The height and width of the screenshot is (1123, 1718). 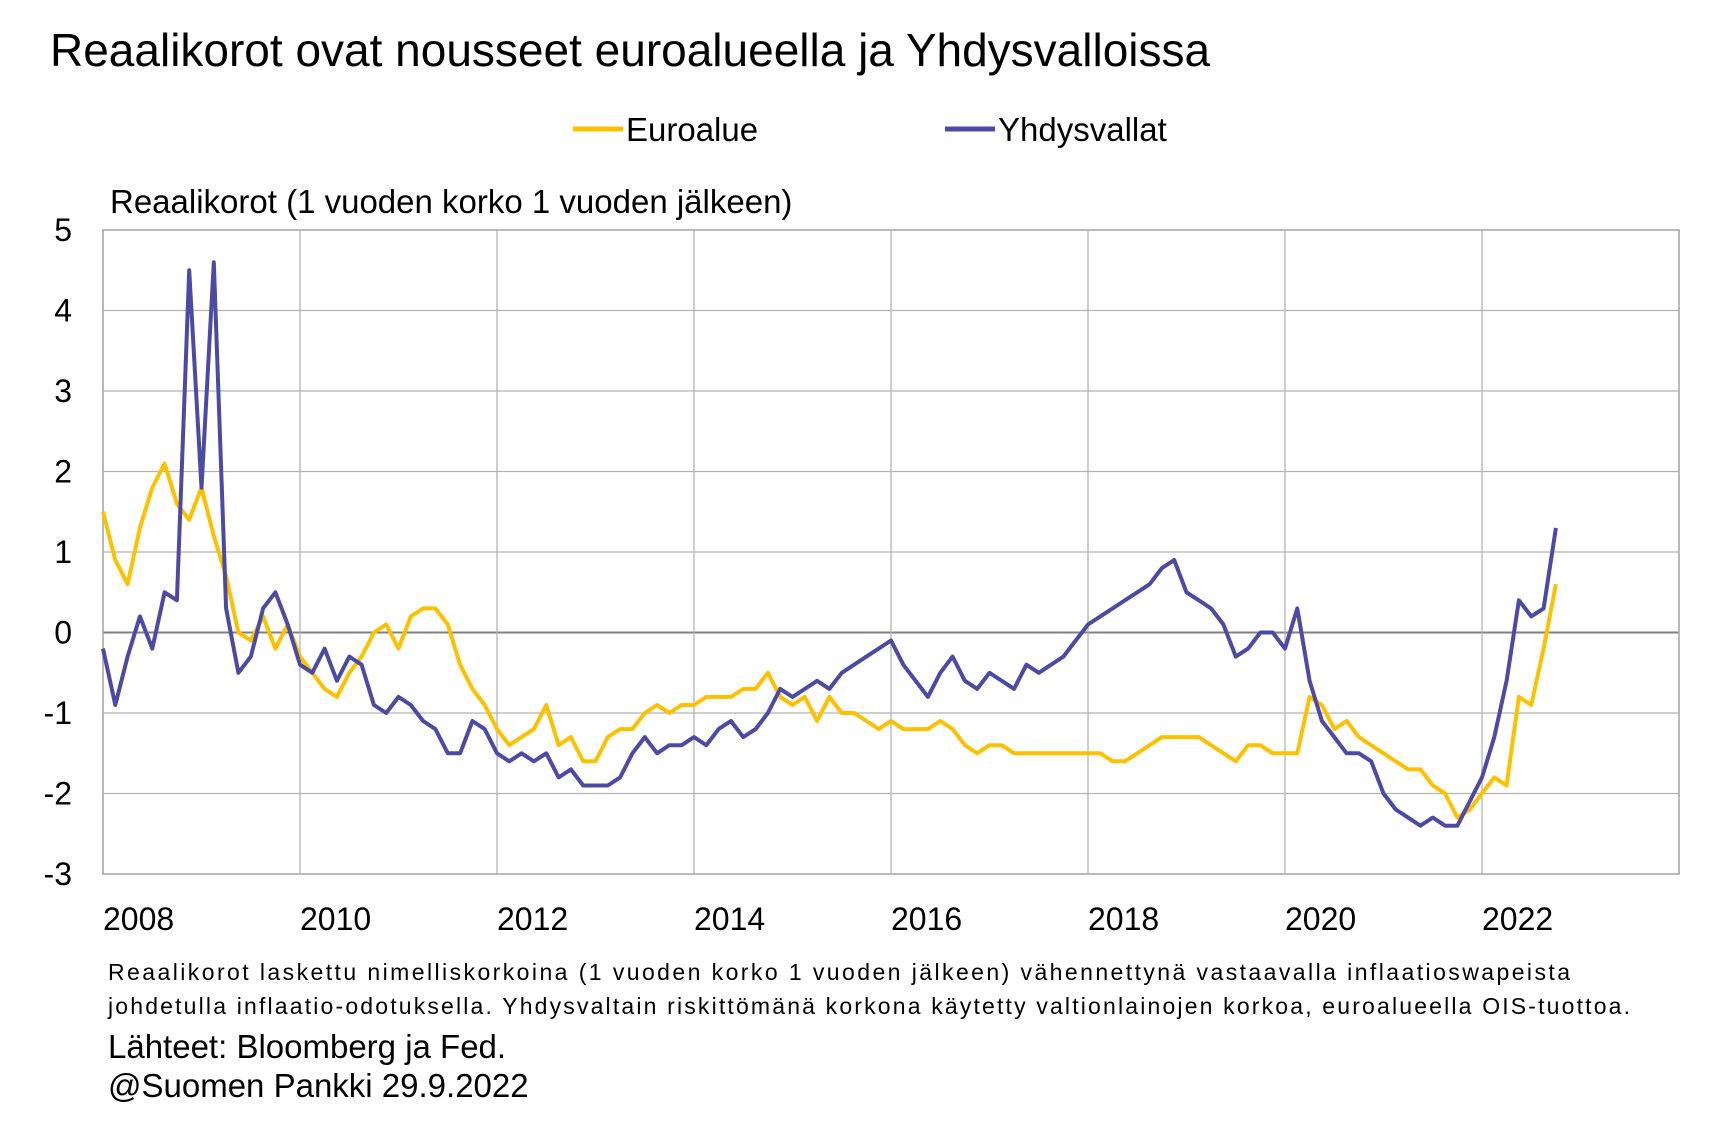 I want to click on x-tick-label: 2012, so click(x=532, y=919).